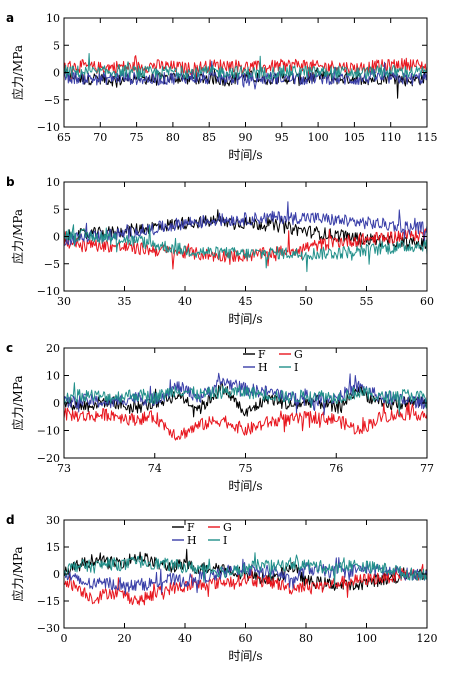  Describe the element at coordinates (209, 137) in the screenshot. I see `x-tick-label: 85` at that location.